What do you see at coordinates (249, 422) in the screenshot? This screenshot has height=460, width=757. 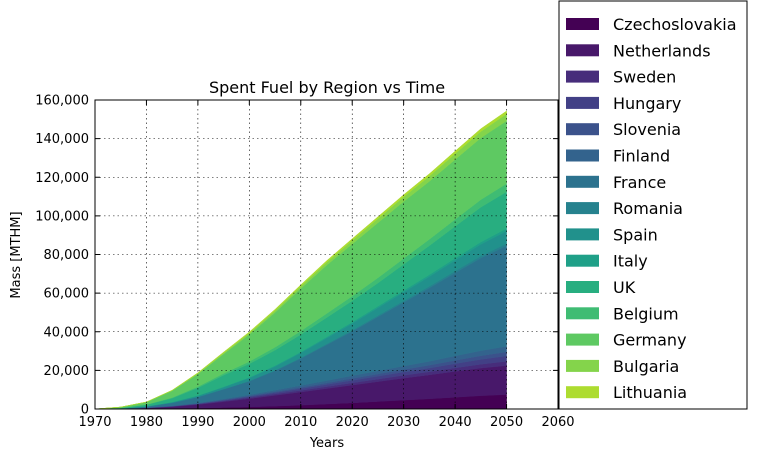 I see `x-tick-label: 2000` at bounding box center [249, 422].